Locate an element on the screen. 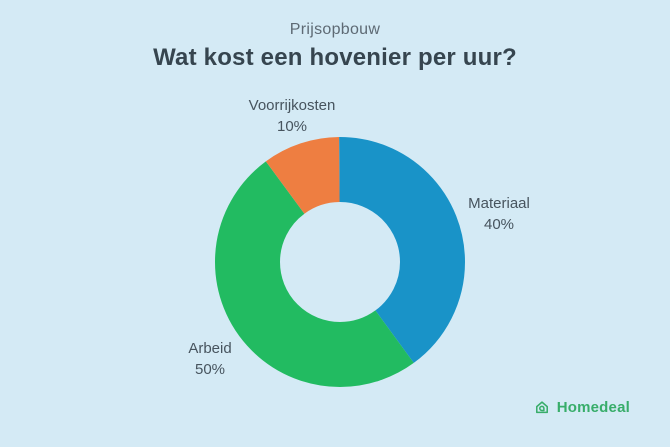 This screenshot has width=670, height=447. segment-label-arbeid: Arbeid 50% is located at coordinates (210, 359).